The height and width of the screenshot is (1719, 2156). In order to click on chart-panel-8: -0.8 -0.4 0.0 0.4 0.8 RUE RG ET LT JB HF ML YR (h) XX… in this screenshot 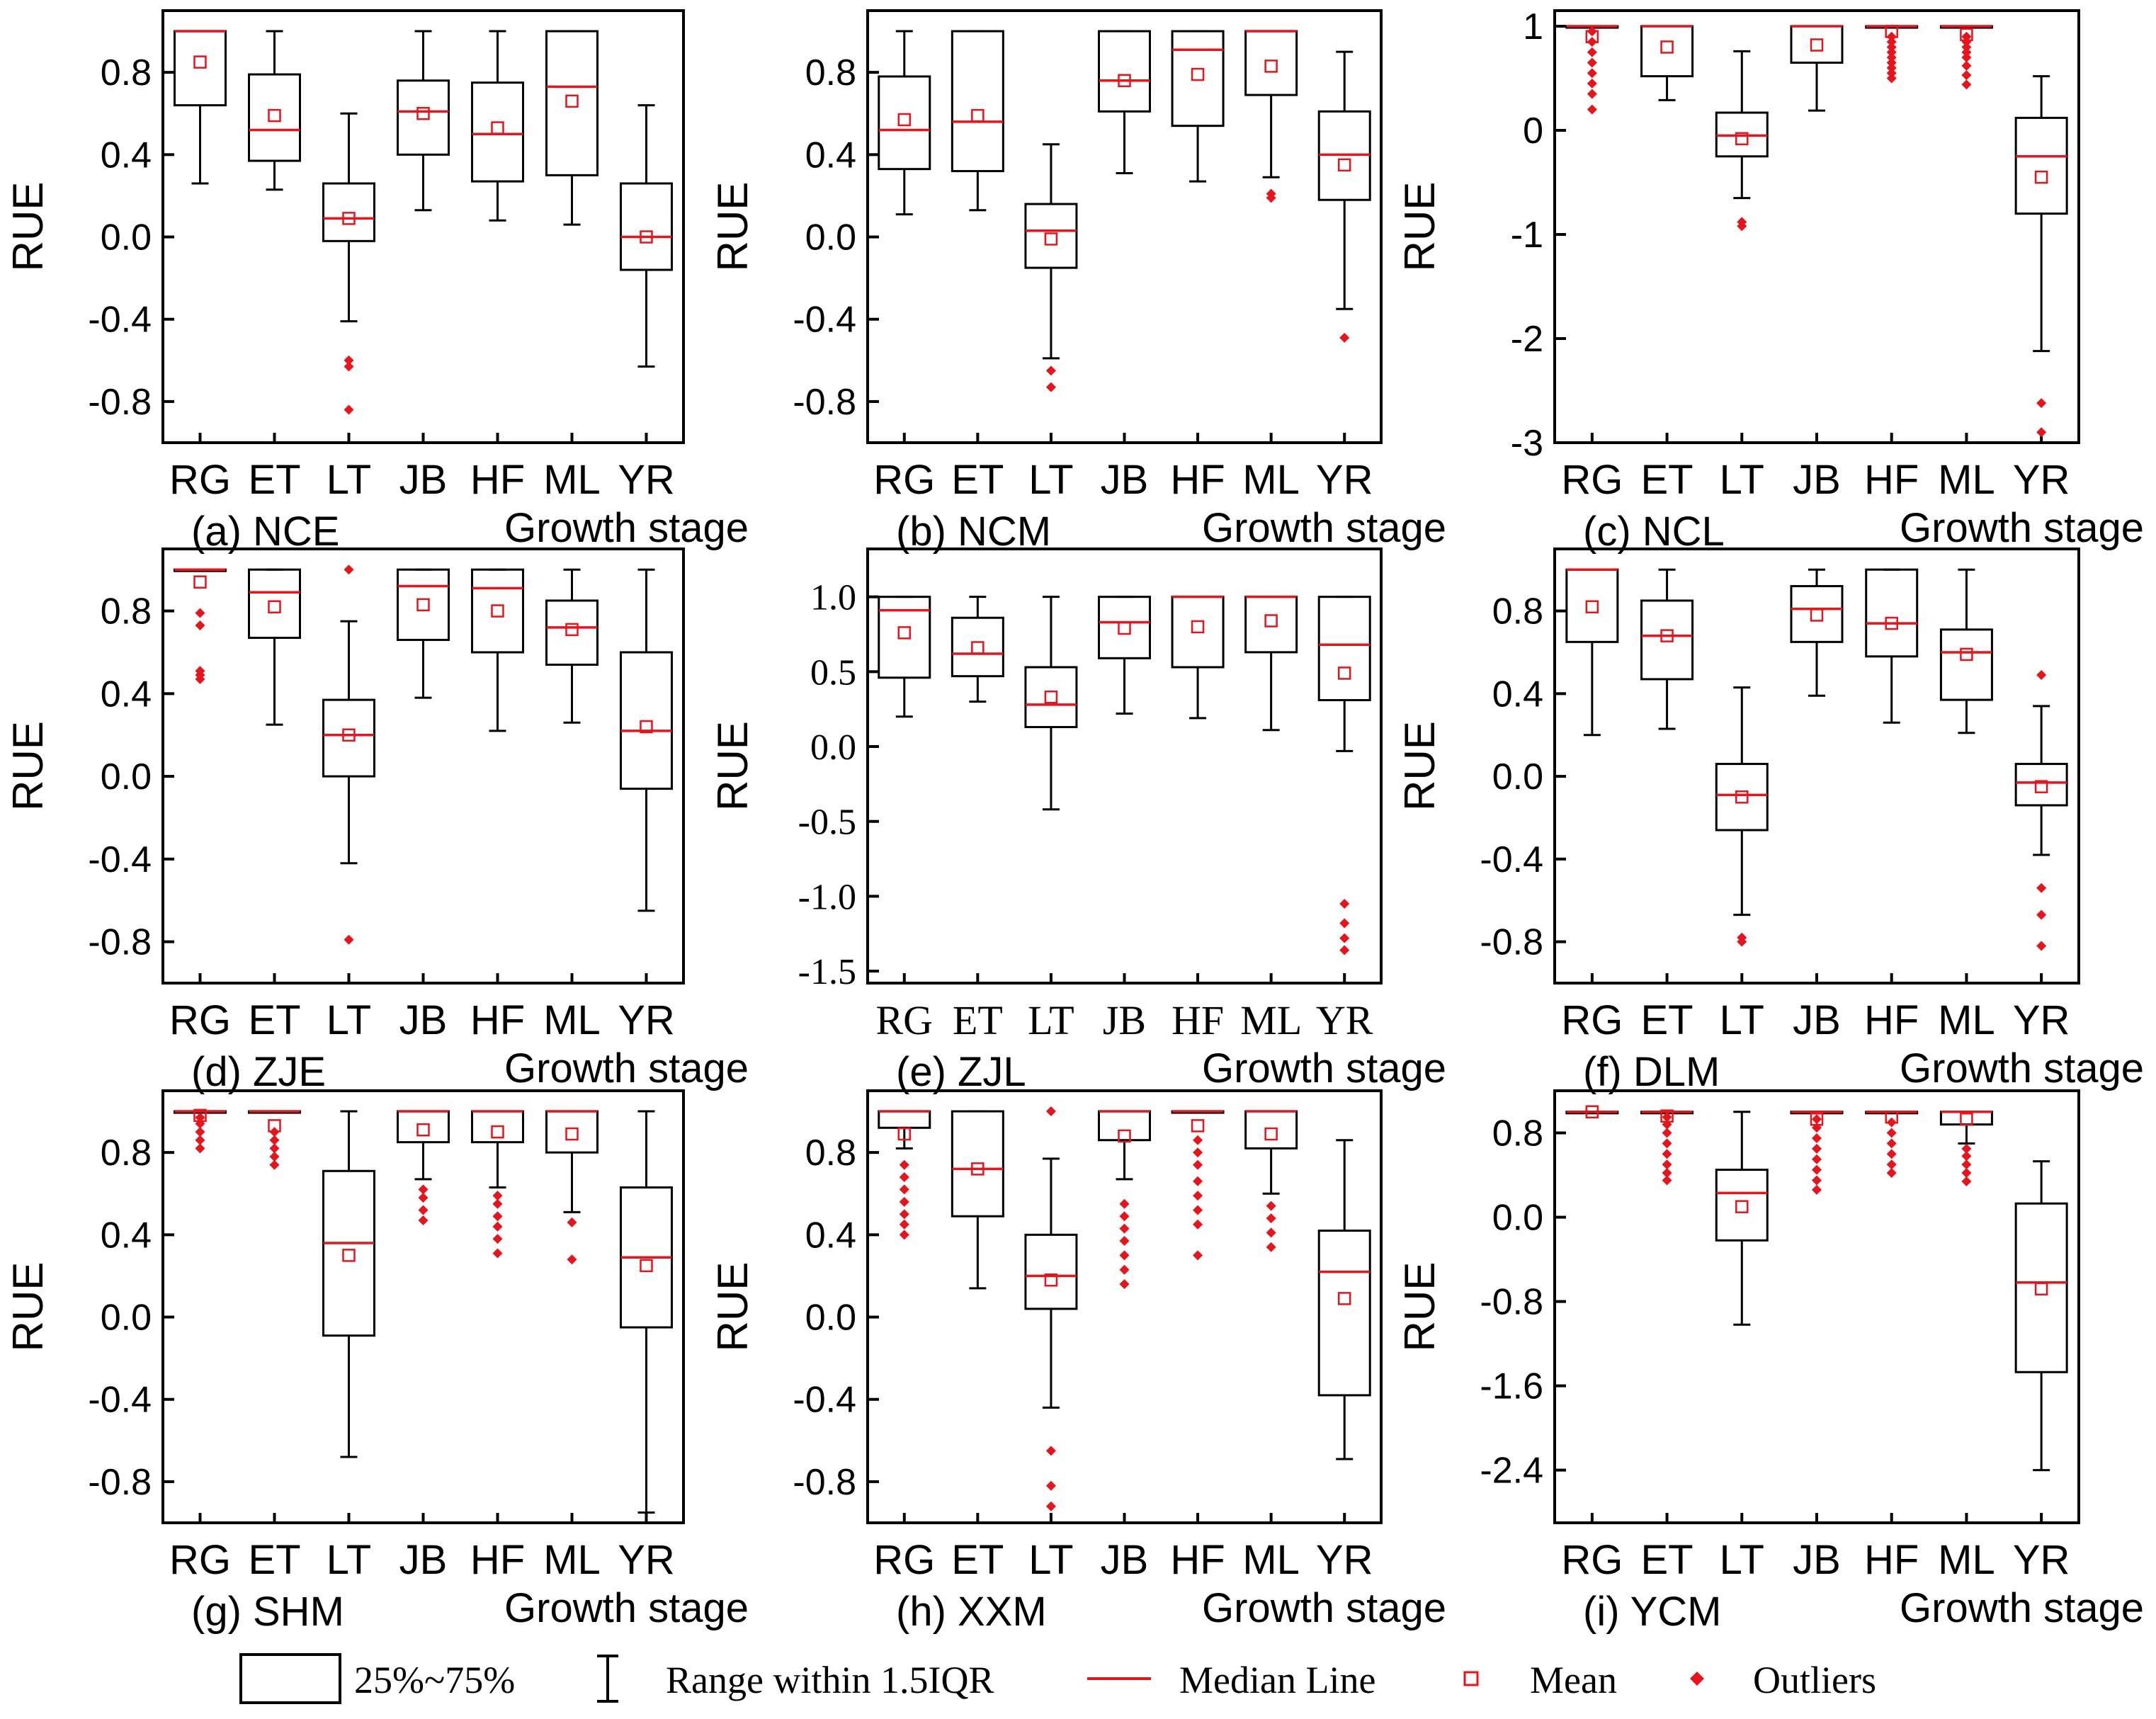, I will do `click(1078, 1362)`.